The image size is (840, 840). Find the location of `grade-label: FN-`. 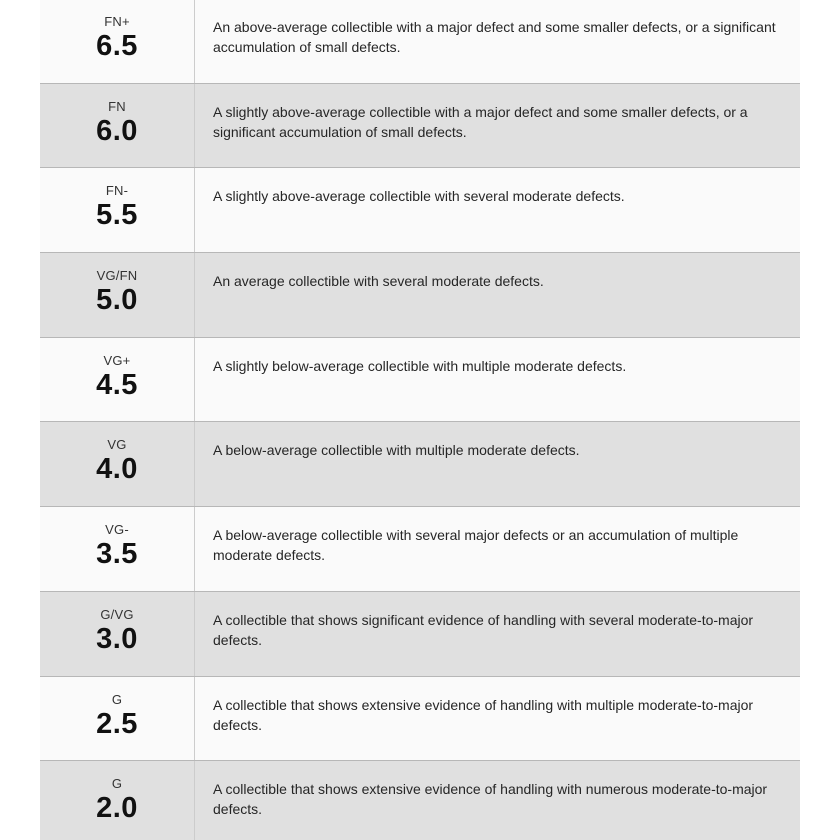

grade-label: FN- is located at coordinates (117, 191).